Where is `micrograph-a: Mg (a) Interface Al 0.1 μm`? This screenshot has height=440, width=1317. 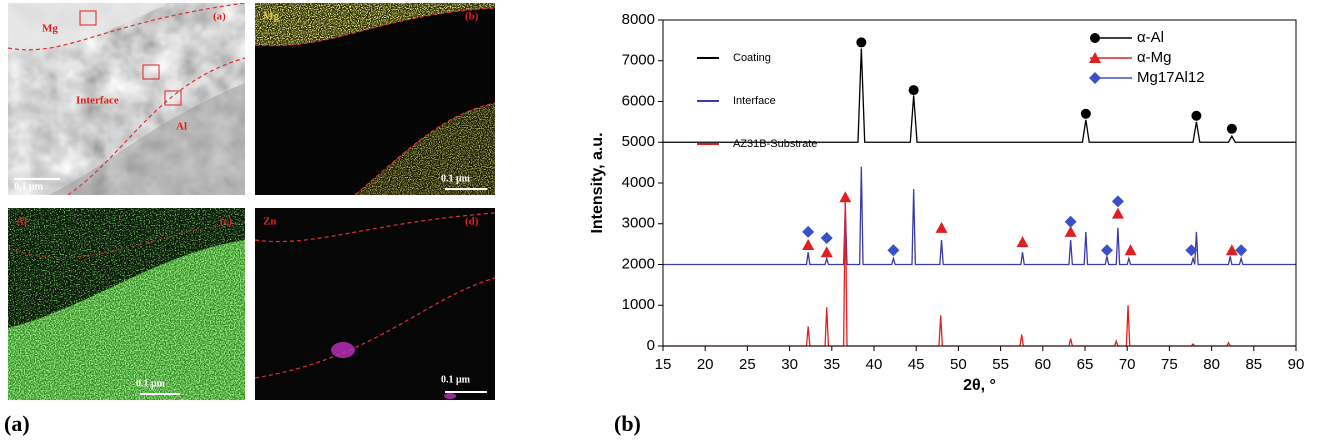
micrograph-a: Mg (a) Interface Al 0.1 μm is located at coordinates (126, 99).